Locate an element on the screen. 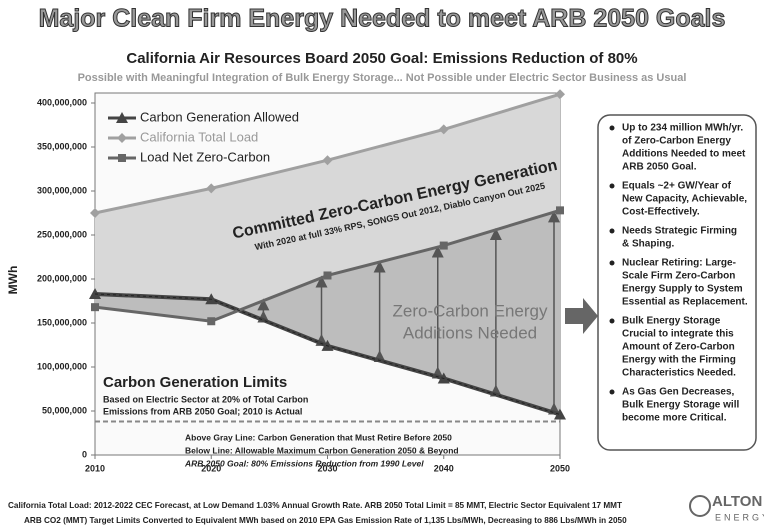 The width and height of the screenshot is (764, 530). y-tick-label: 200,000,000 is located at coordinates (62, 278).